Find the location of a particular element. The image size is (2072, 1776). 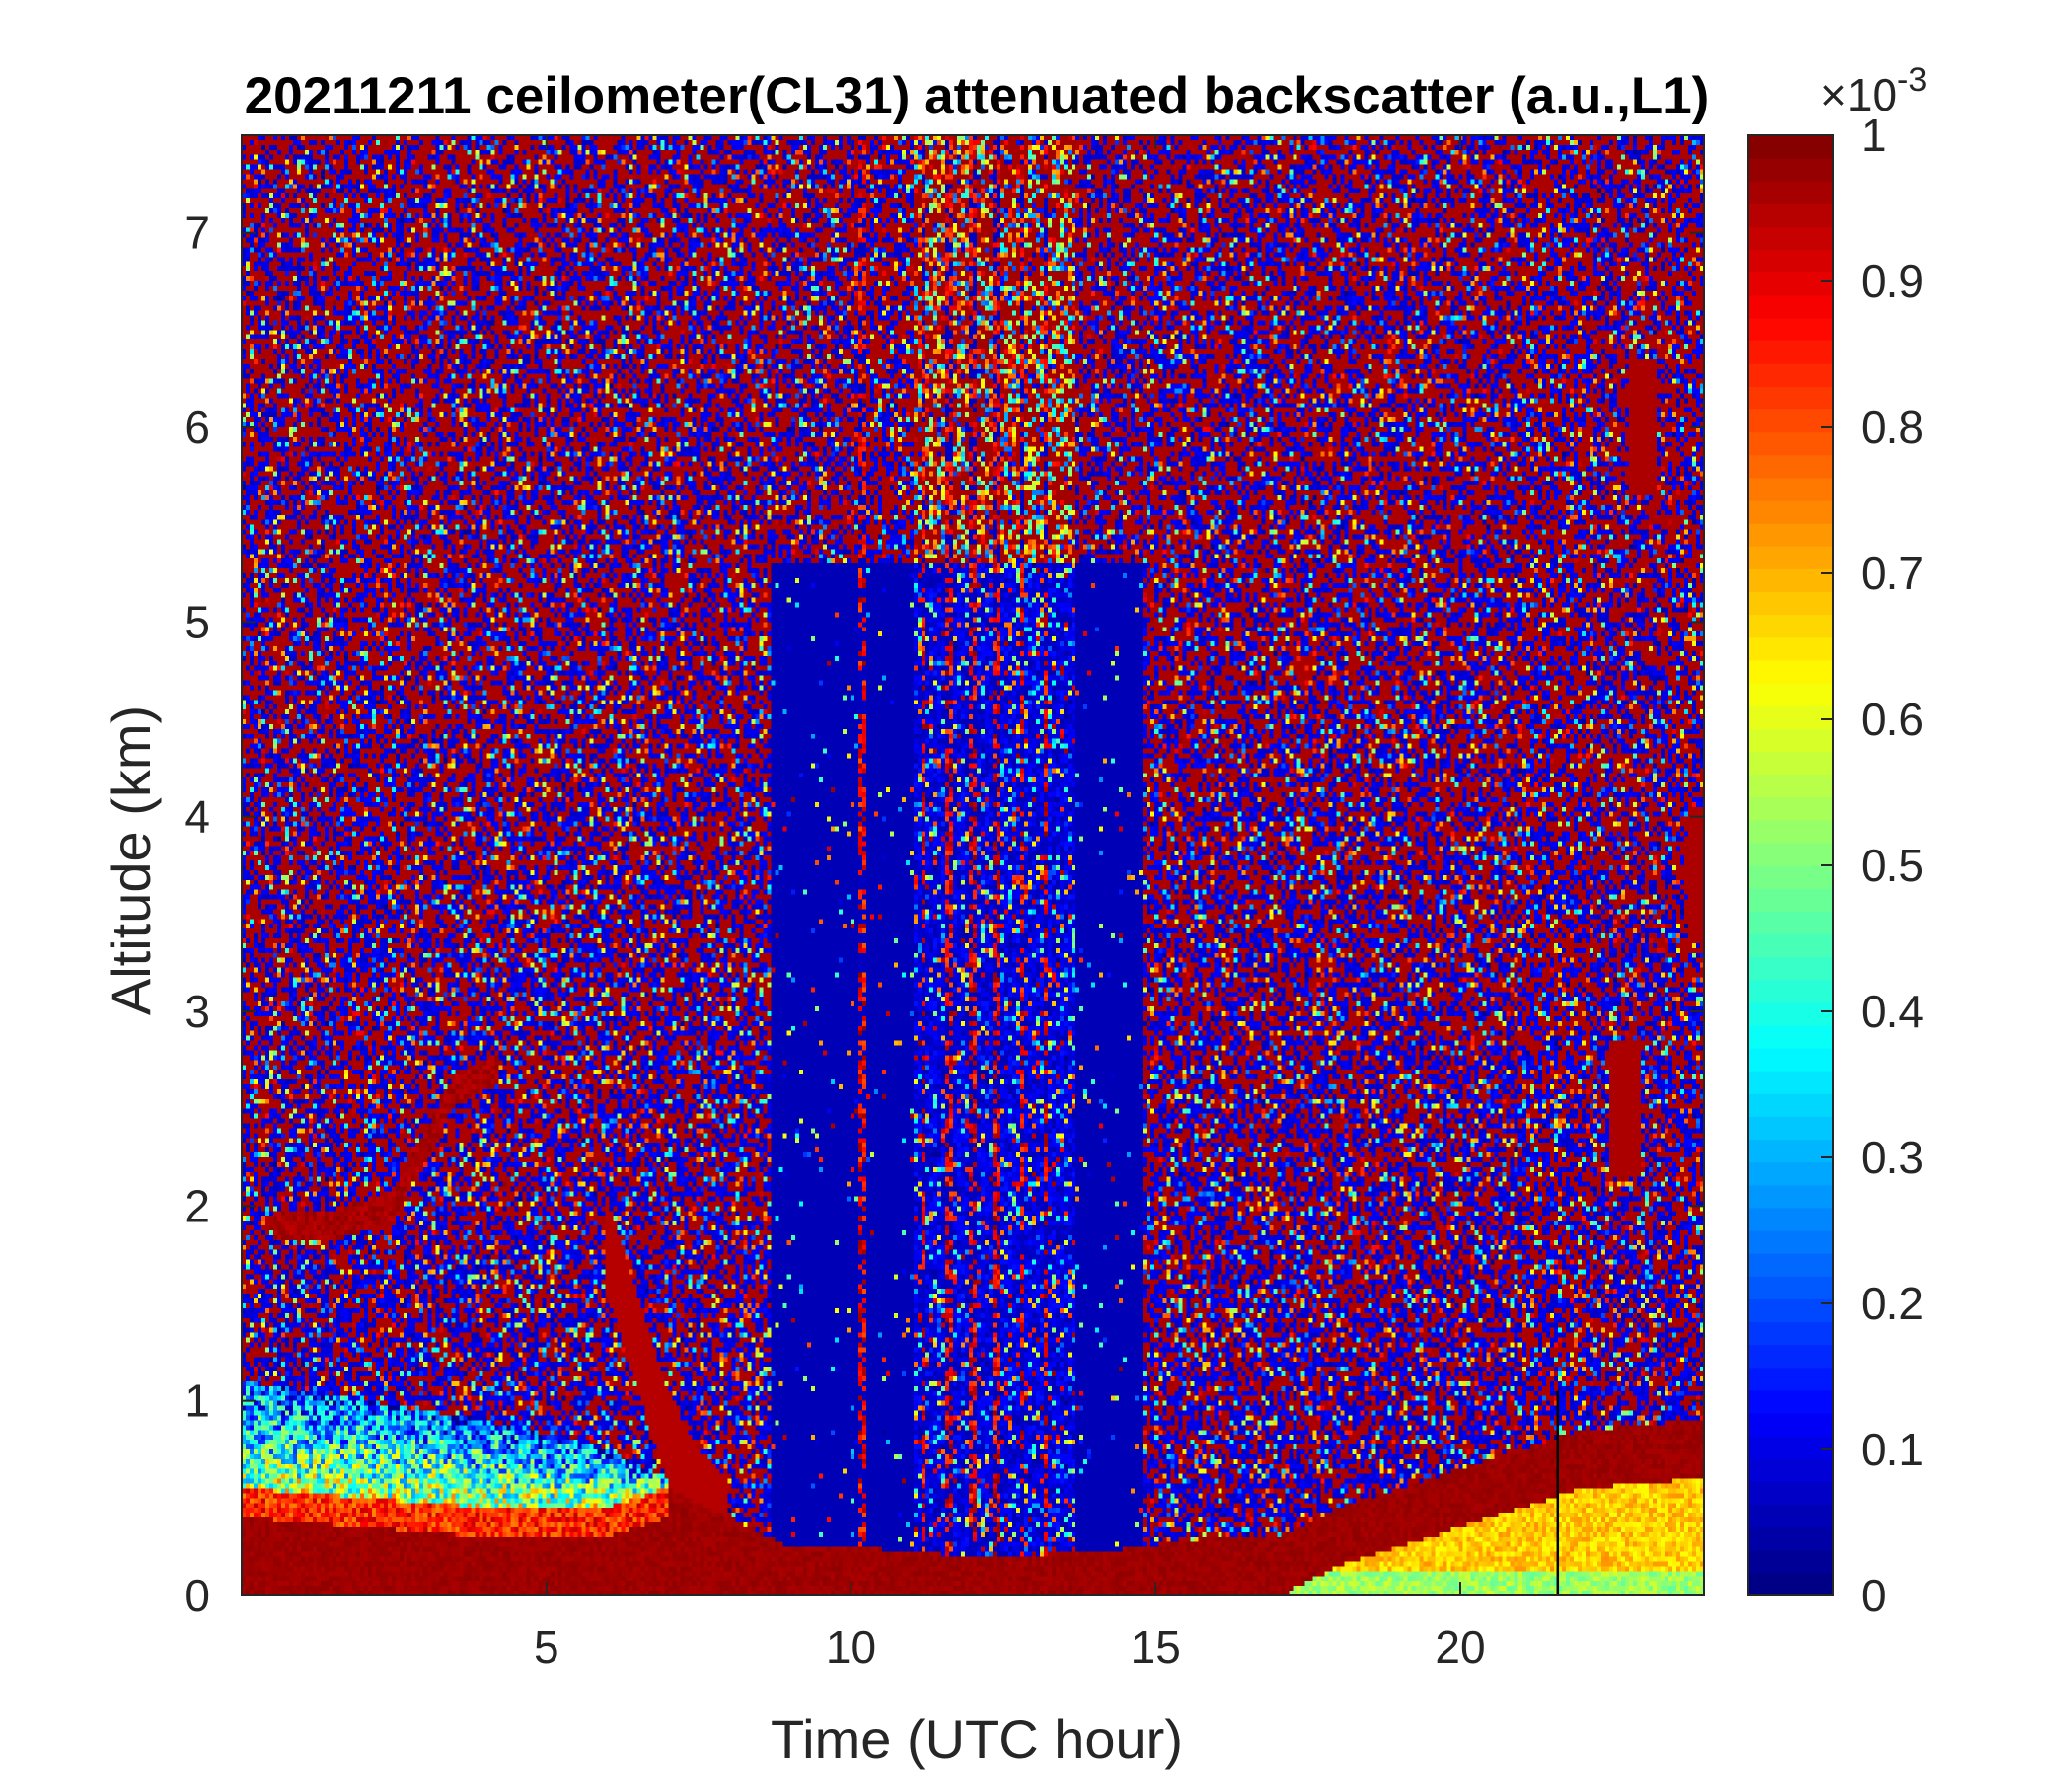

colorbar-tick-label: 0.3 is located at coordinates (1892, 1158).